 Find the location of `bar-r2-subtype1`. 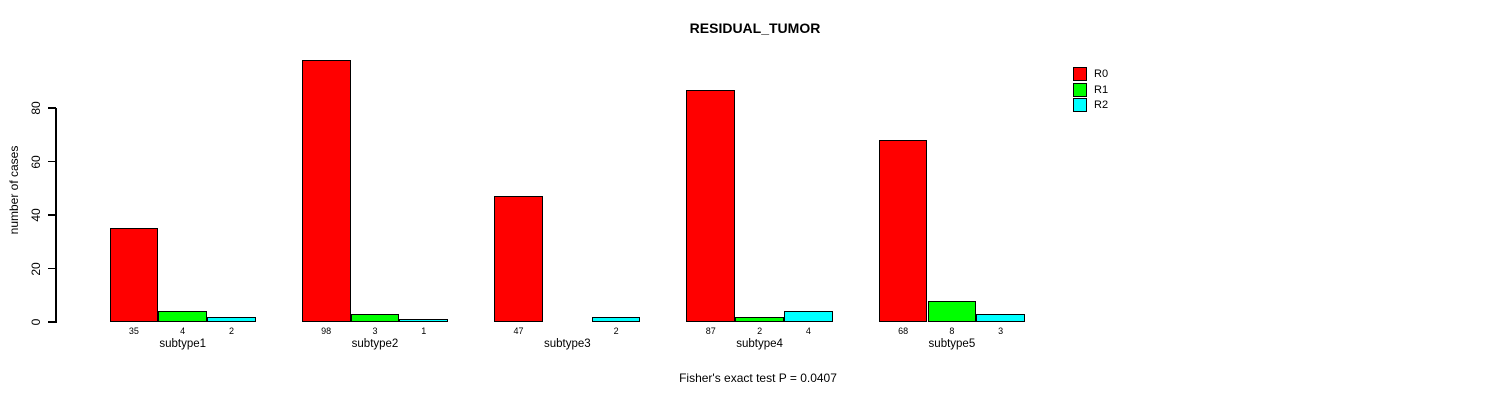

bar-r2-subtype1 is located at coordinates (231, 319).